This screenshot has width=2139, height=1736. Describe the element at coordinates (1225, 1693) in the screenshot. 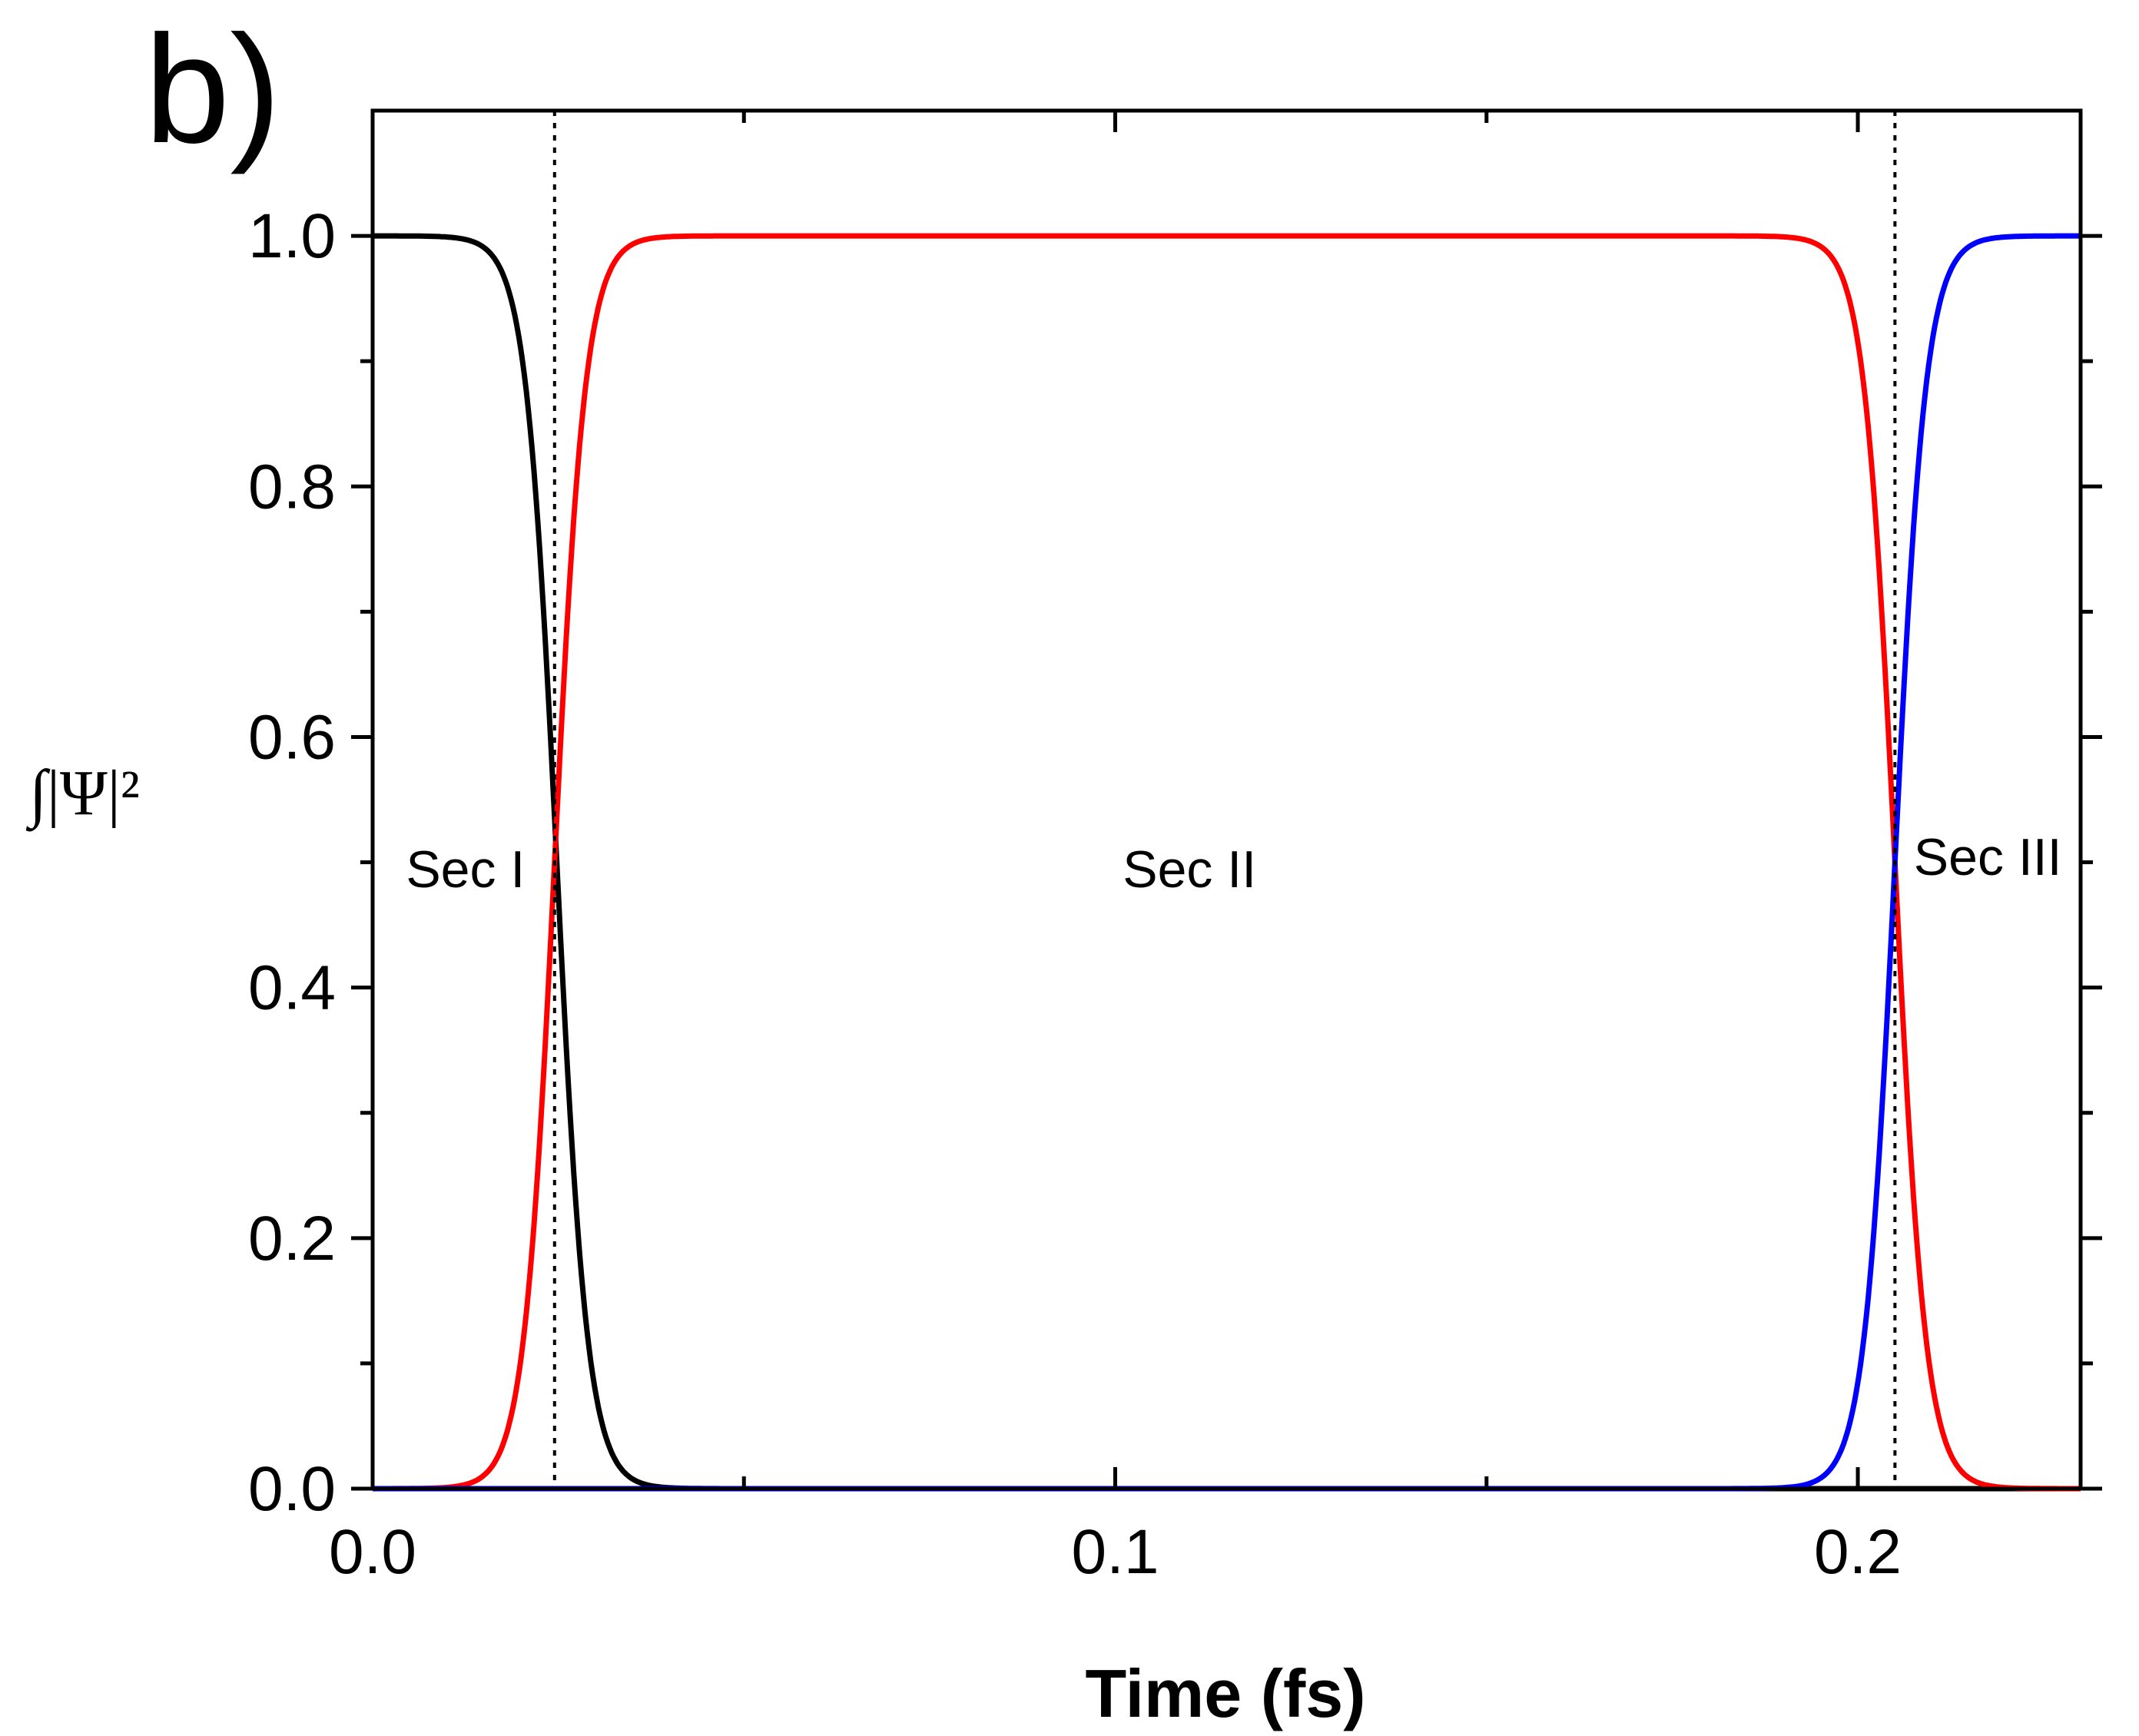

I see `x-axis-title: Time (fs)` at that location.